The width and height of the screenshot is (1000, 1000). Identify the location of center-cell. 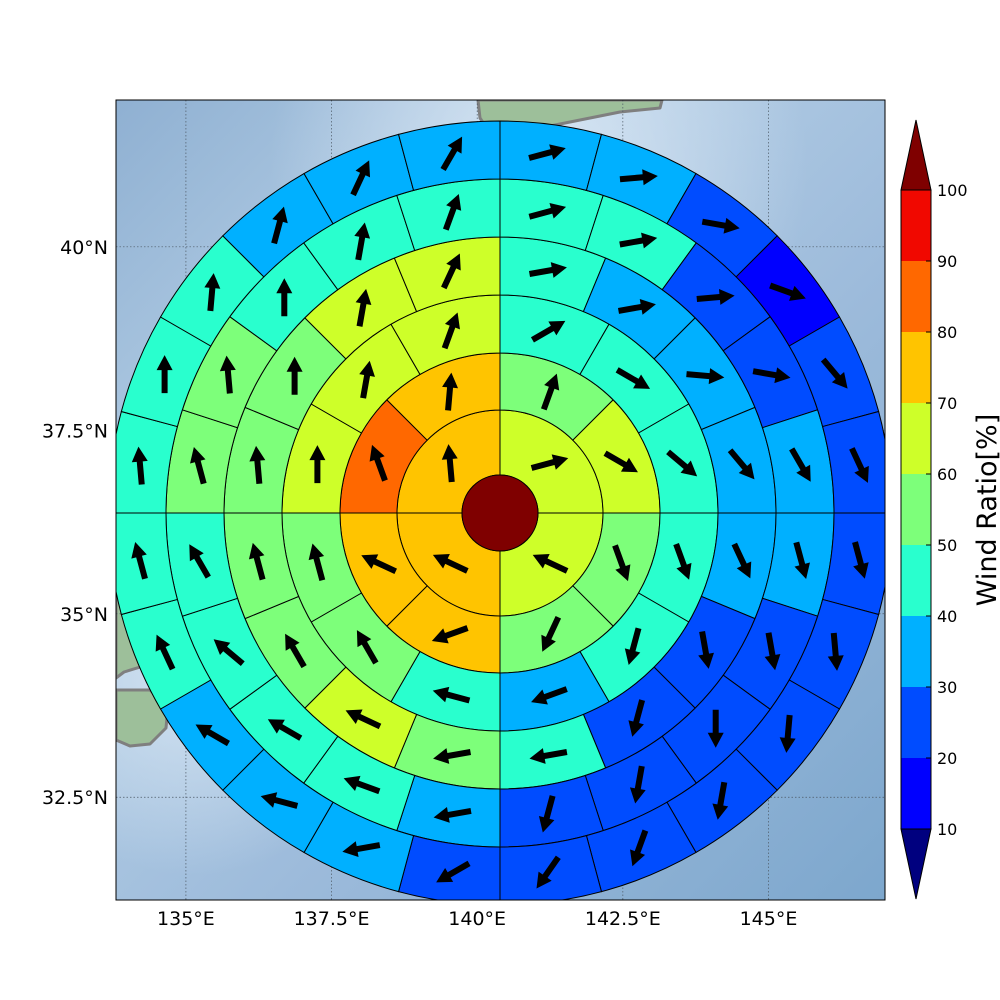
(500, 513).